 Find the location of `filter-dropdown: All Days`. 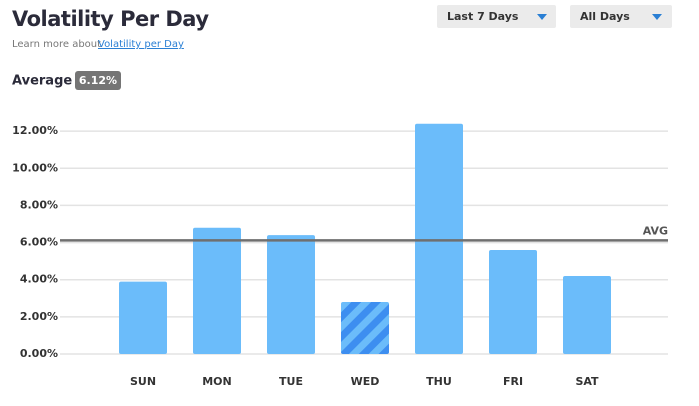

filter-dropdown: All Days is located at coordinates (621, 16).